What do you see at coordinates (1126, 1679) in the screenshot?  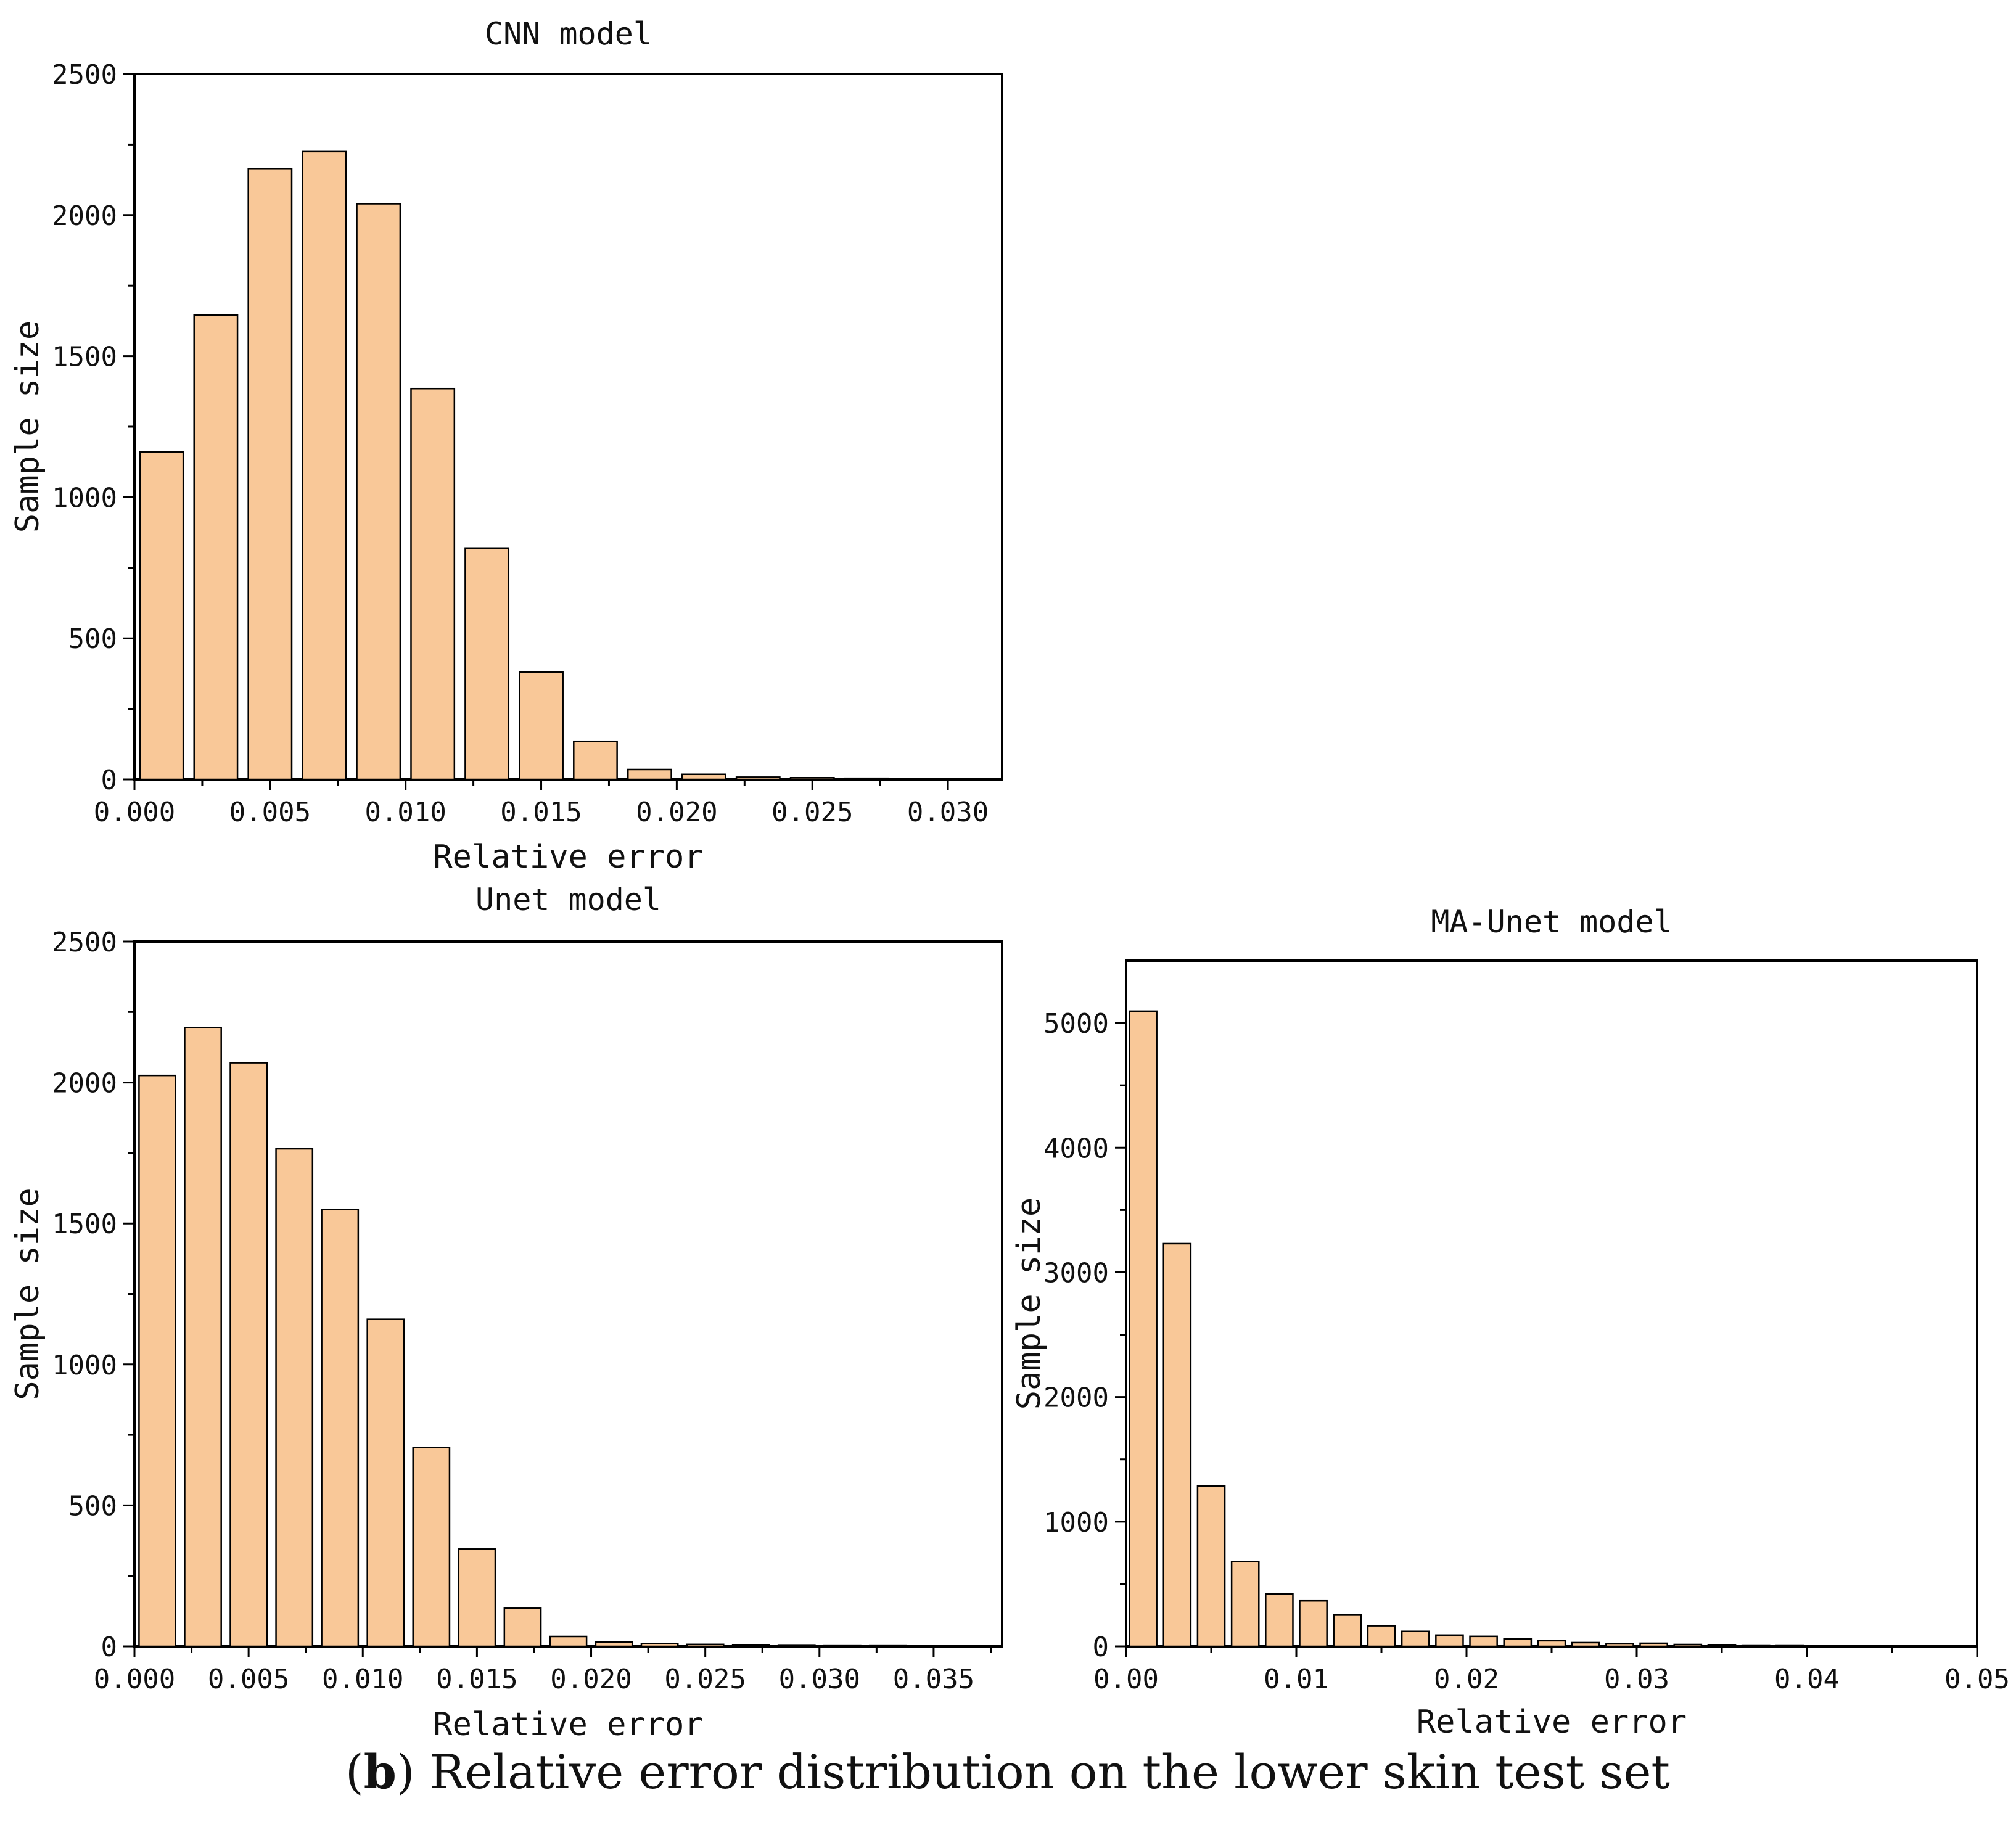 I see `x-tick-label: 0.00` at bounding box center [1126, 1679].